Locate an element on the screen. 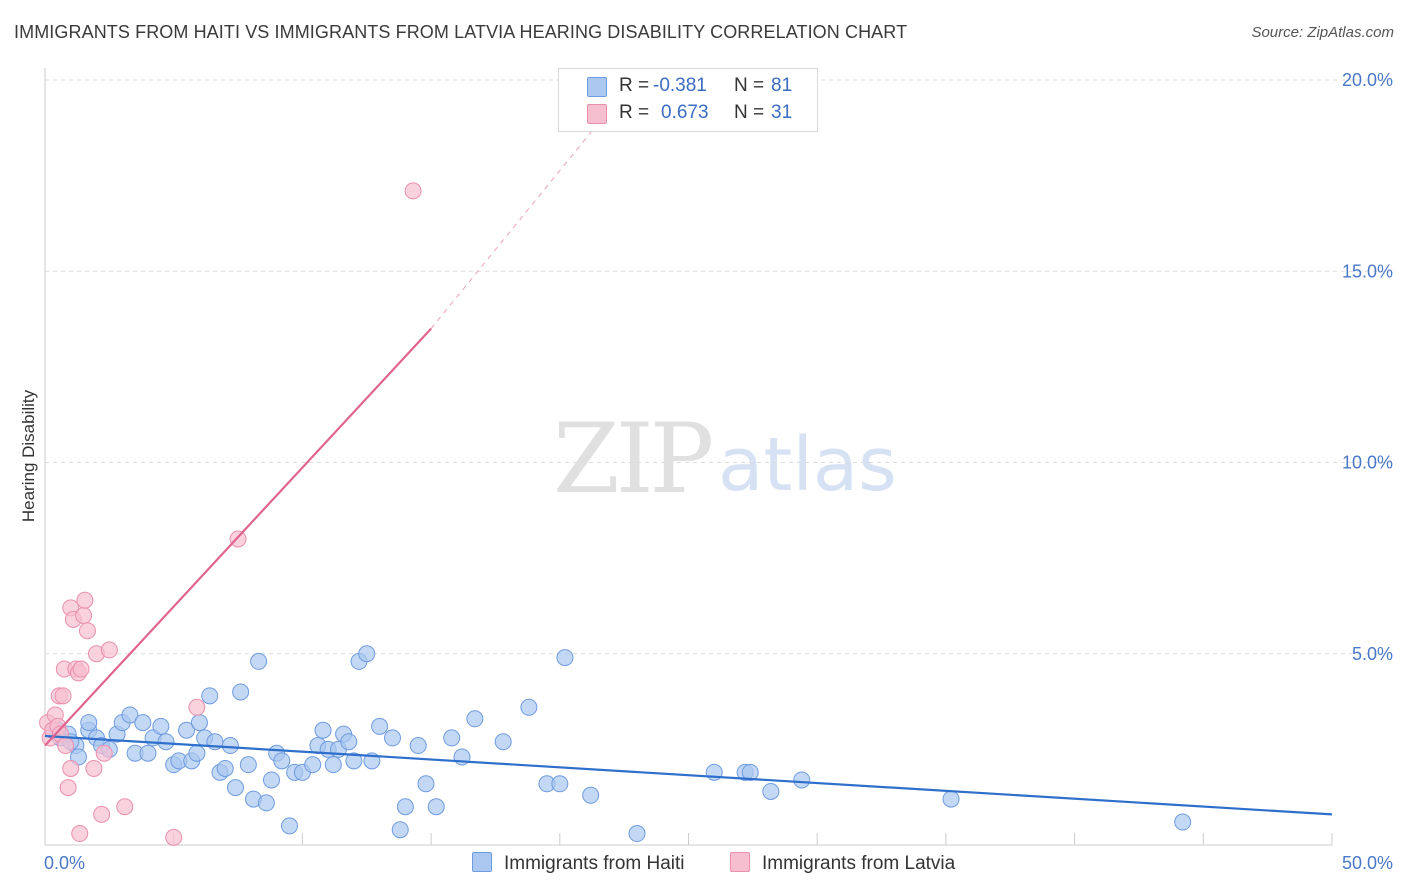  haiti-r-value: -0.381 is located at coordinates (680, 85).